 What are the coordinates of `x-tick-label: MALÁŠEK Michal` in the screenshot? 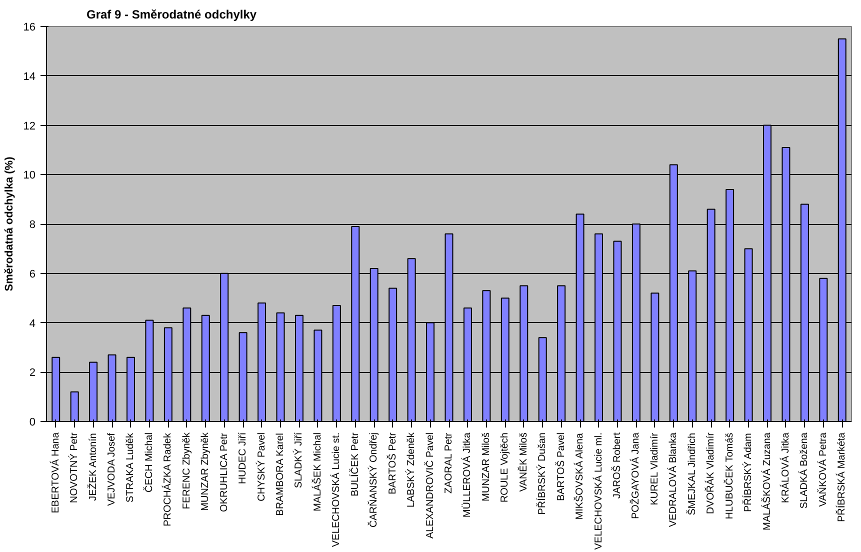 It's located at (317, 472).